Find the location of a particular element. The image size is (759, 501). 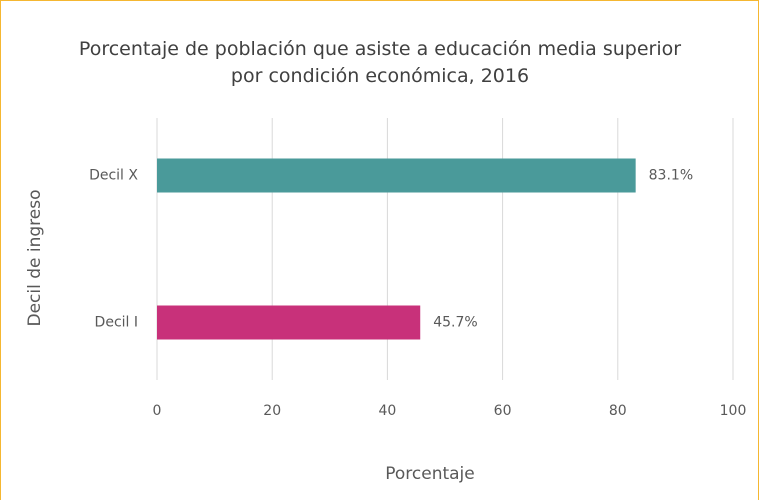

x-tick-label: 80 is located at coordinates (618, 411).